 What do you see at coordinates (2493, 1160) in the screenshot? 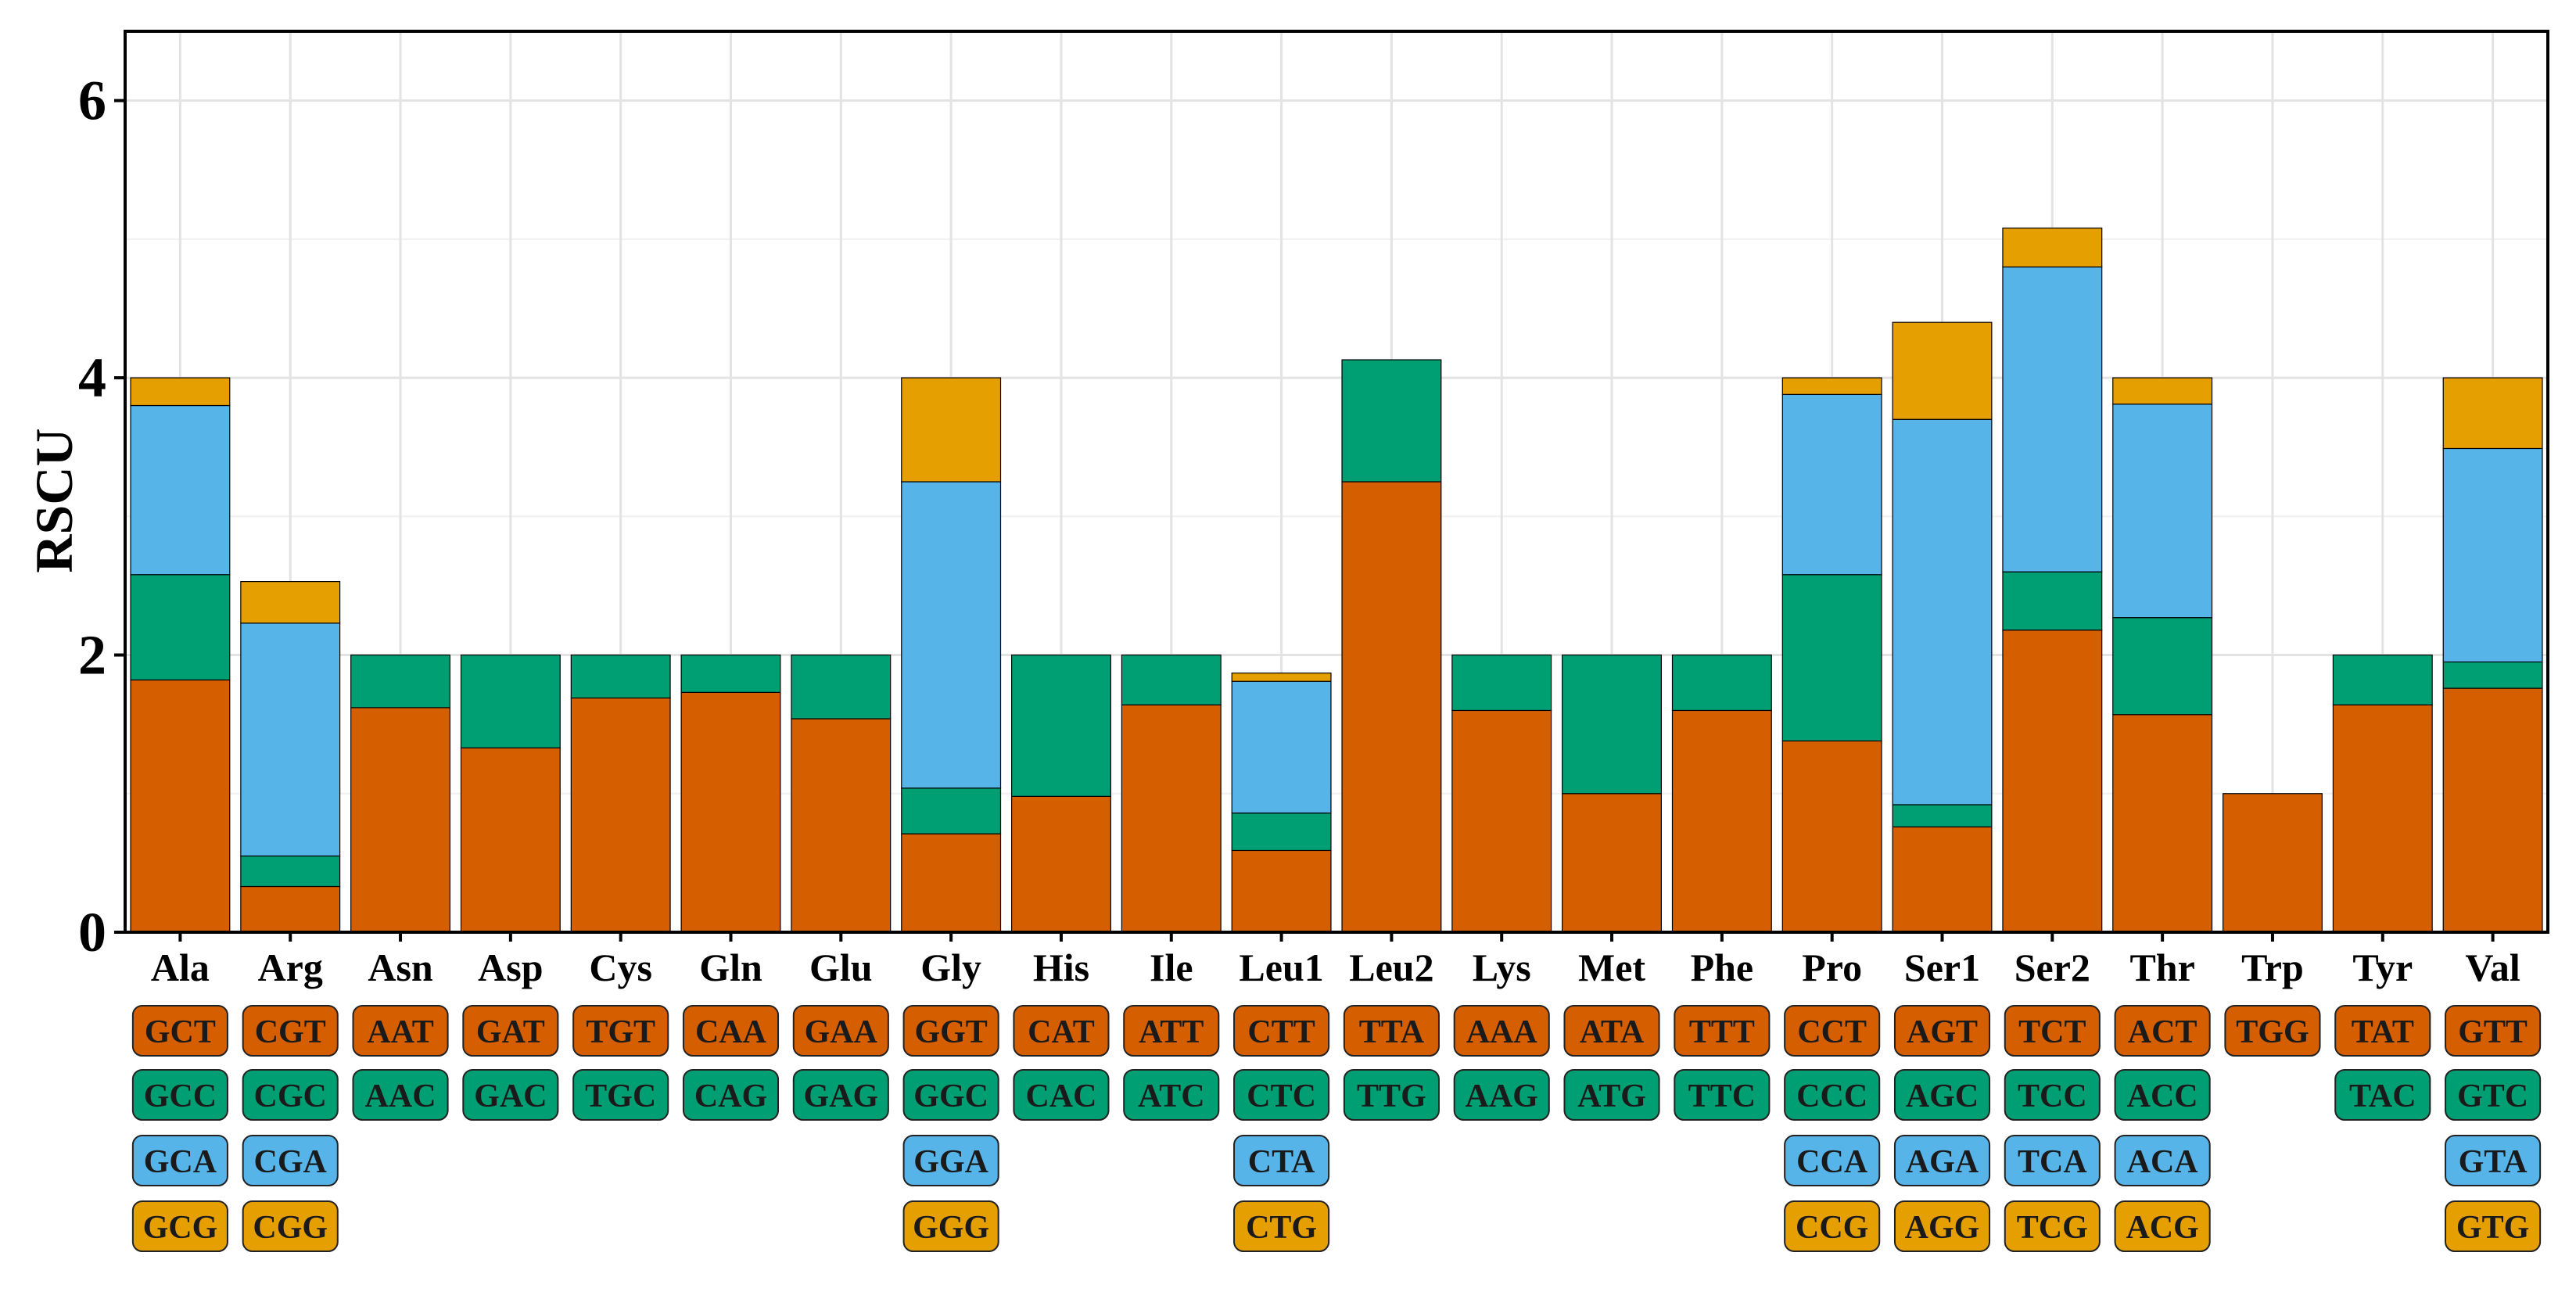
I see `codon-box-GTA: GTA` at bounding box center [2493, 1160].